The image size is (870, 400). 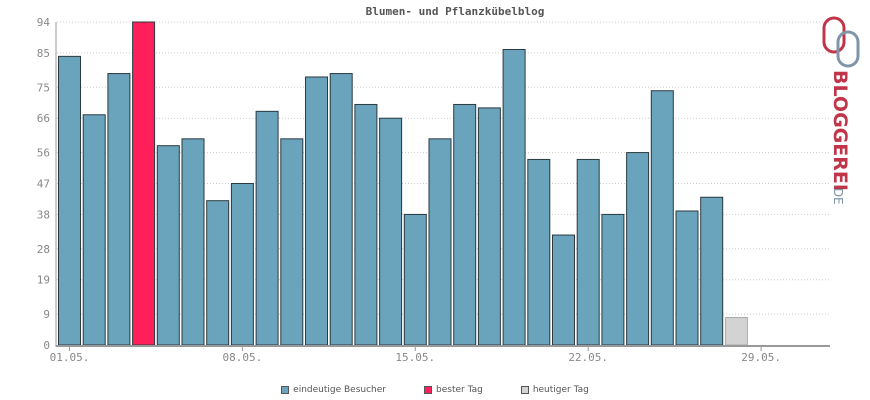 I want to click on legend-item-today: heutiger Tag, so click(x=554, y=390).